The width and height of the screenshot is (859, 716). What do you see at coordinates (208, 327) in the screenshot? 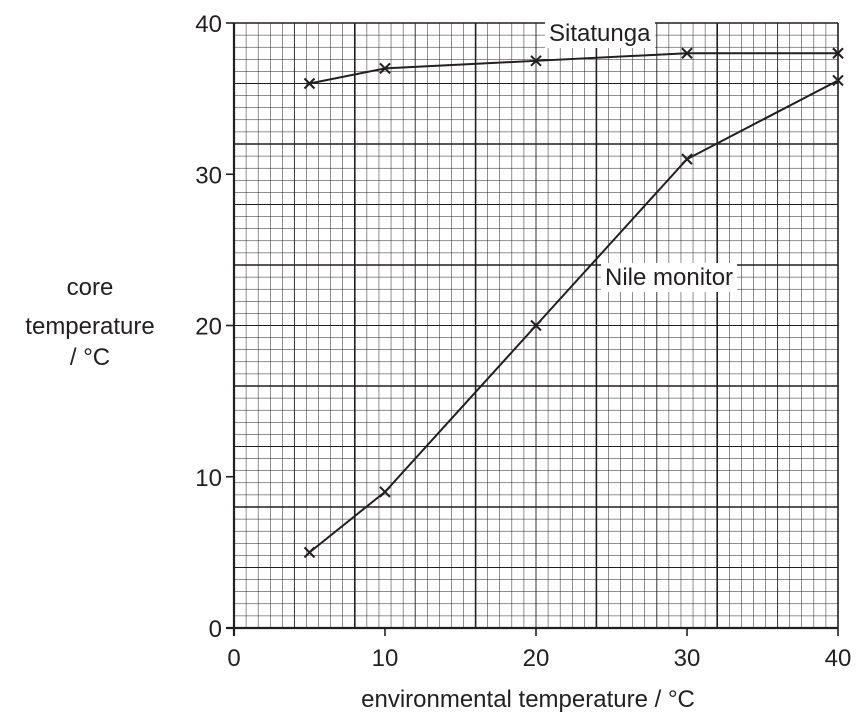
I see `y-tick-label: 20` at bounding box center [208, 327].